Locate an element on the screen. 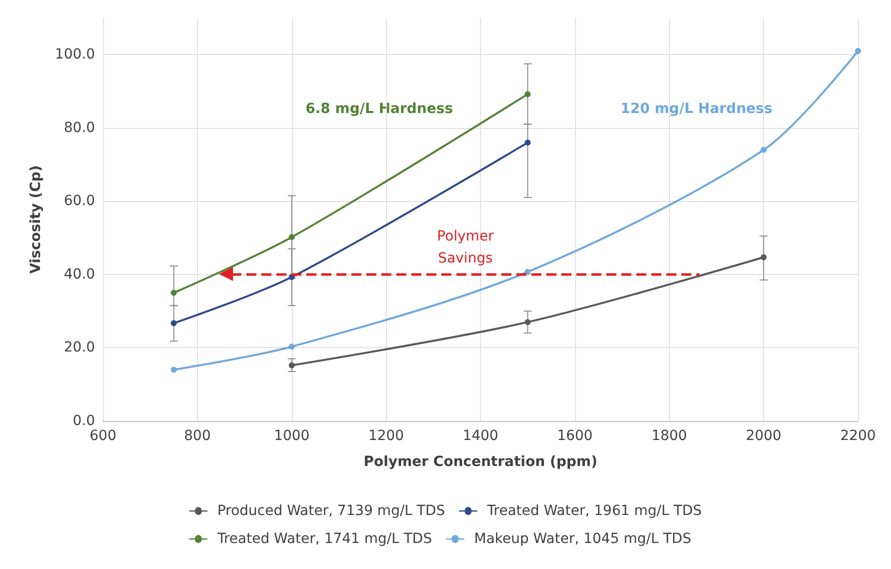 The image size is (891, 569). y-tick-label: 60.0 is located at coordinates (79, 201).